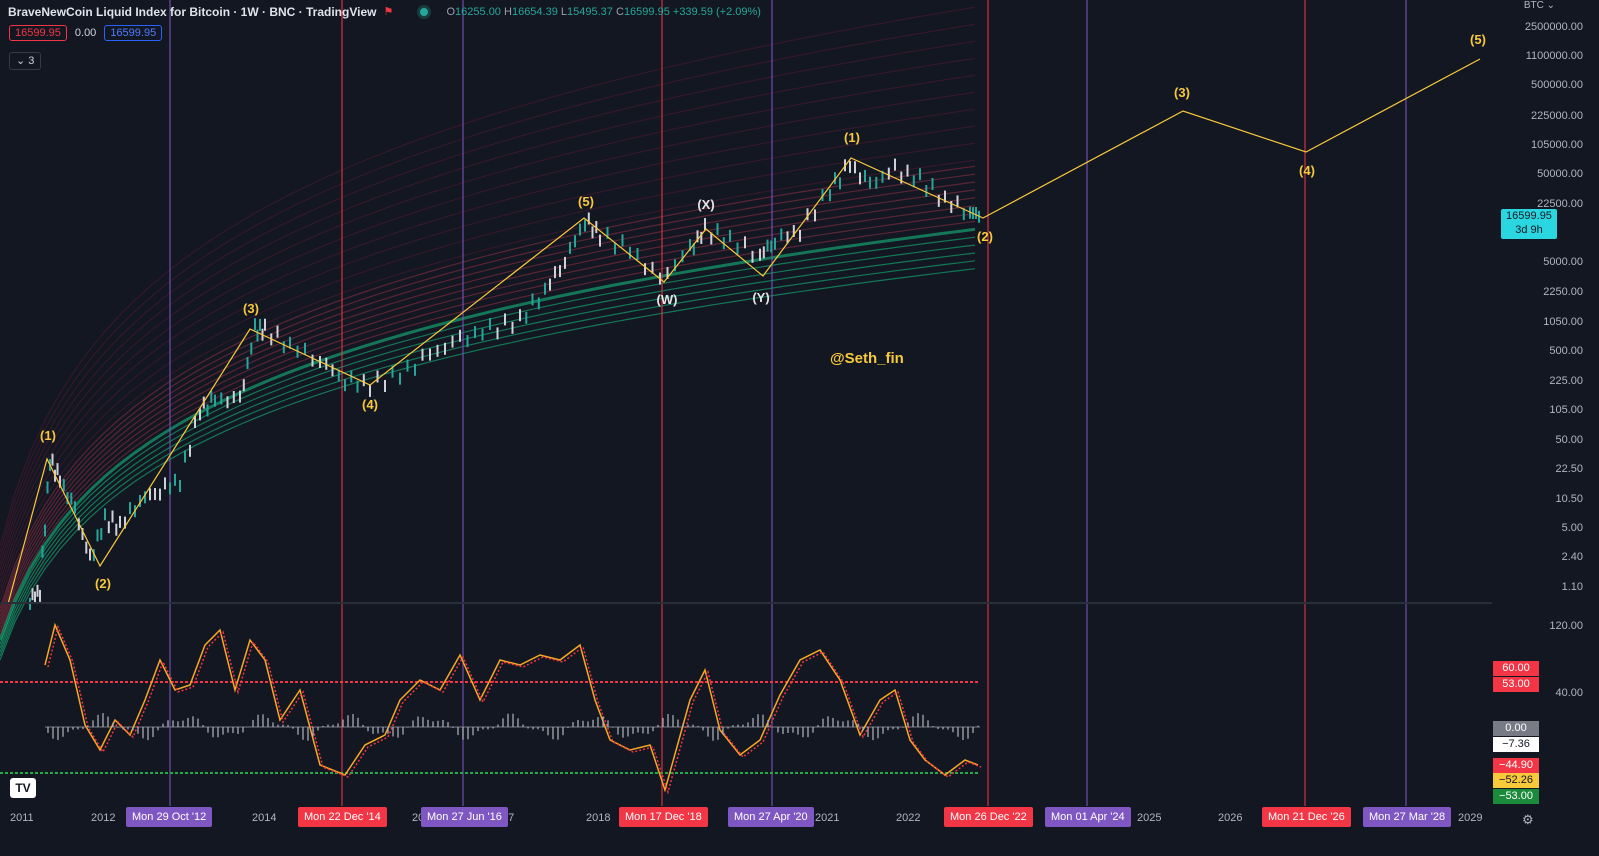  What do you see at coordinates (534, 12) in the screenshot?
I see `high-value: 16654.39` at bounding box center [534, 12].